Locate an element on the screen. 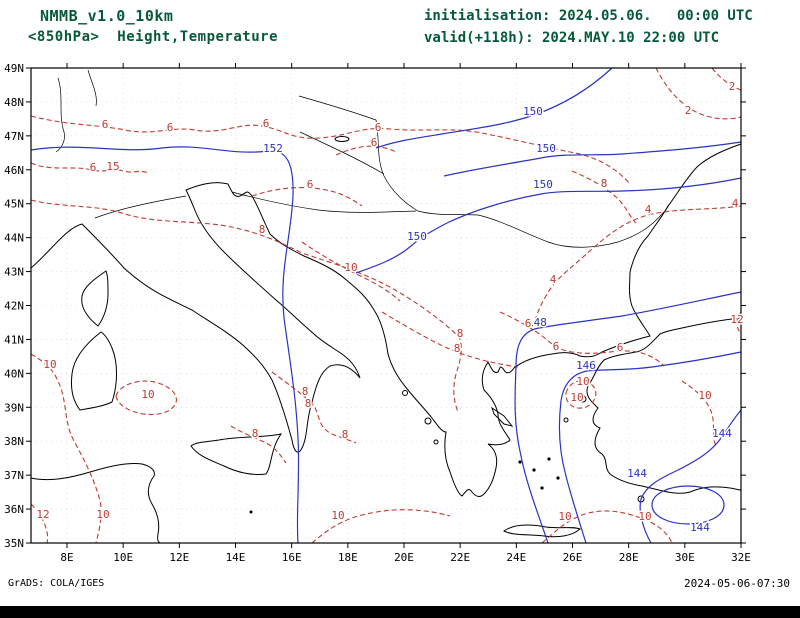 Image resolution: width=800 pixels, height=618 pixels. lon-axis-label: 30E is located at coordinates (685, 557).